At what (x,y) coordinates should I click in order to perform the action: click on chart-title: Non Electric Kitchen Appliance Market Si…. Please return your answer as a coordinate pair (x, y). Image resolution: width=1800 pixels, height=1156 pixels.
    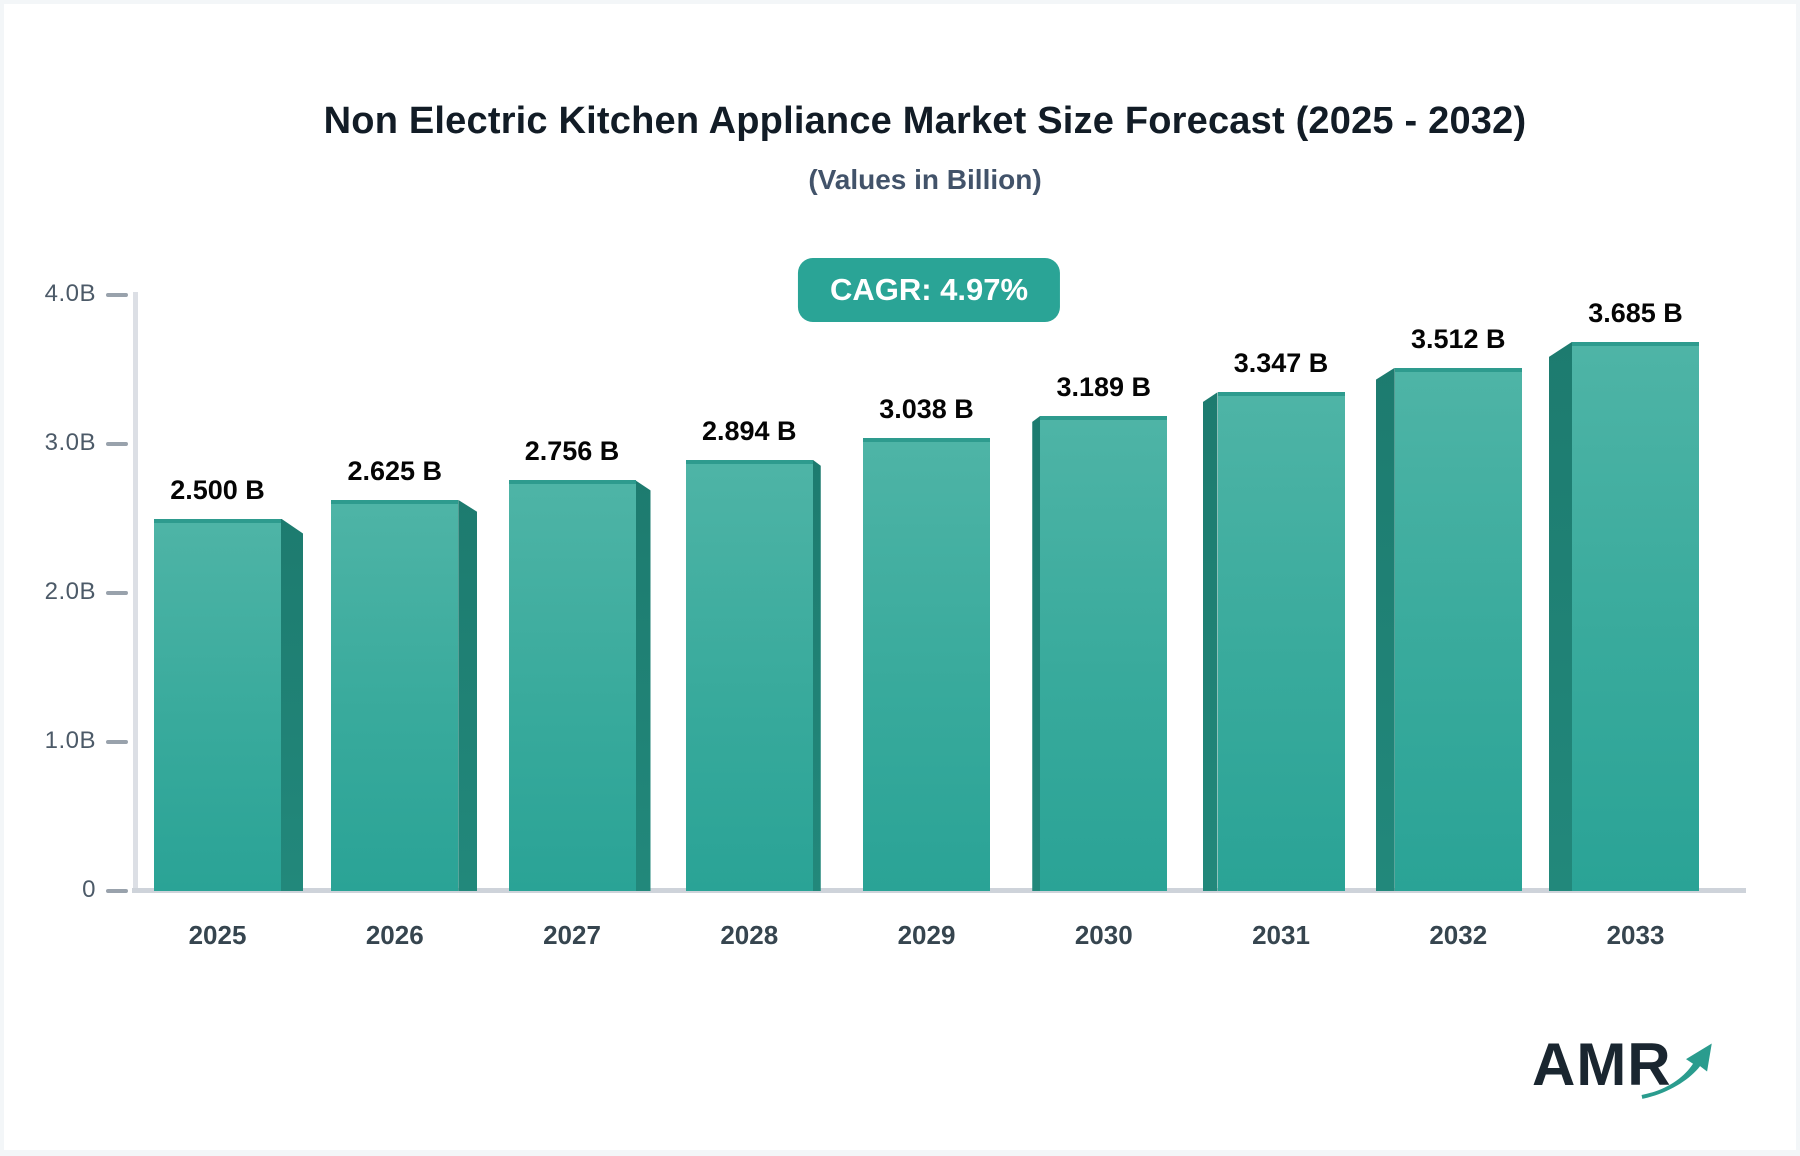
    Looking at the image, I should click on (925, 121).